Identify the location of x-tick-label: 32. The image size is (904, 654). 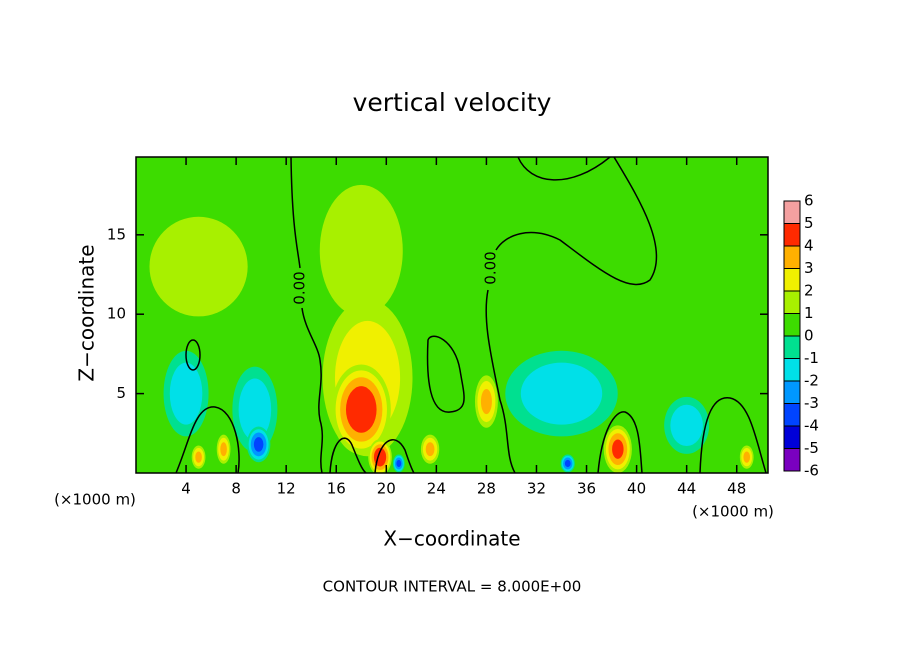
(536, 489).